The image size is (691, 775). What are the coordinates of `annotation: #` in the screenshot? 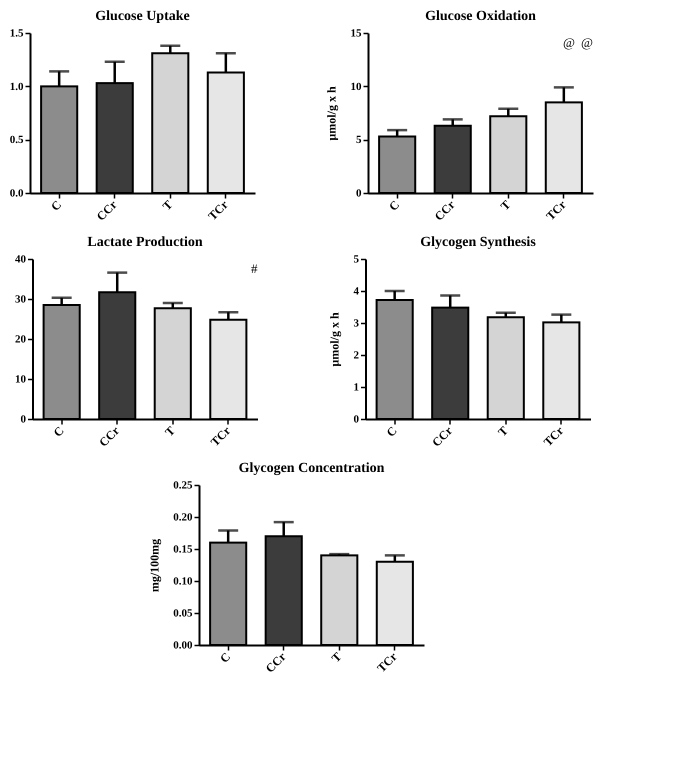 It's located at (254, 268).